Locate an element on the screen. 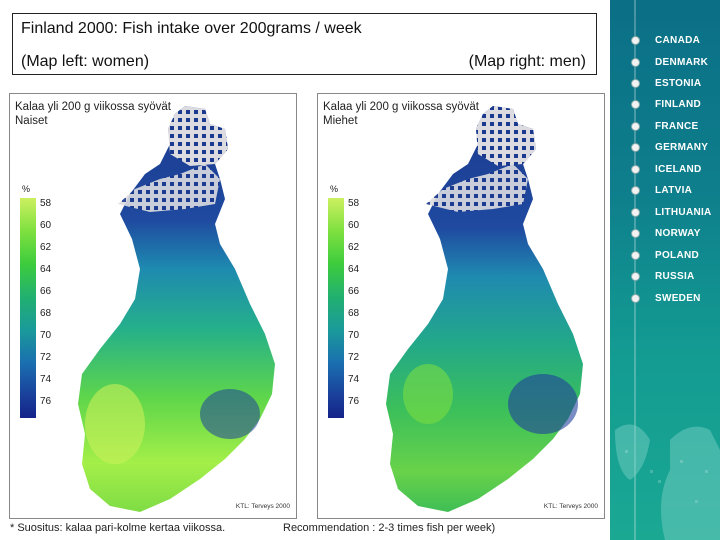 The image size is (720, 540). map-caption-line2: Naiset is located at coordinates (31, 121).